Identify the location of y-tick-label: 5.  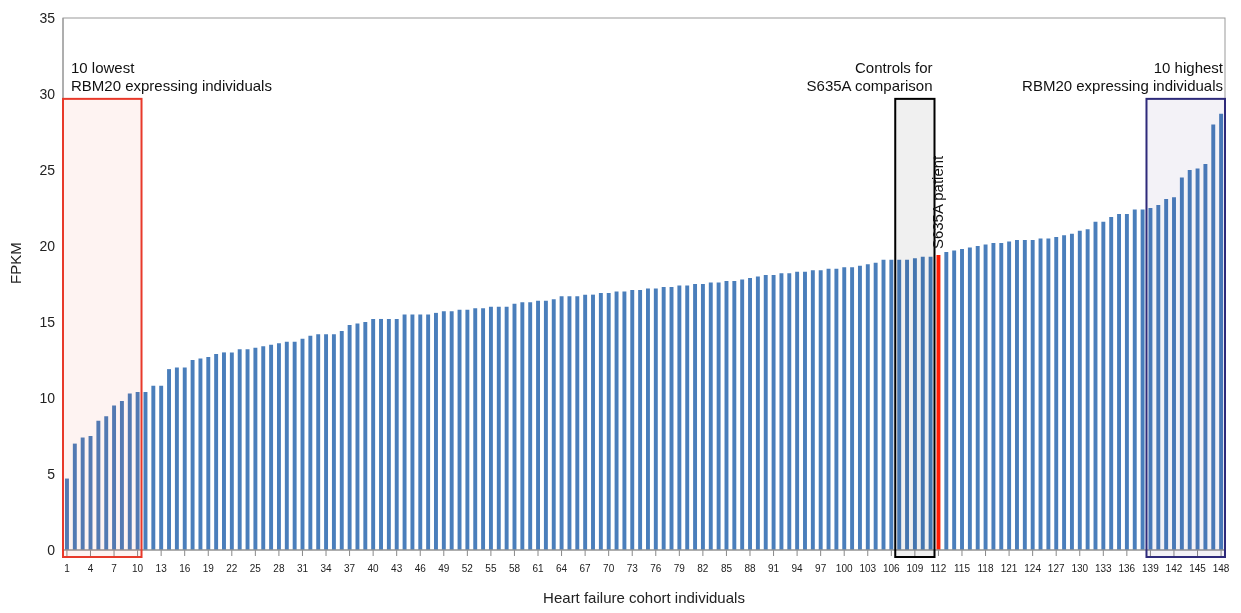
(51, 473).